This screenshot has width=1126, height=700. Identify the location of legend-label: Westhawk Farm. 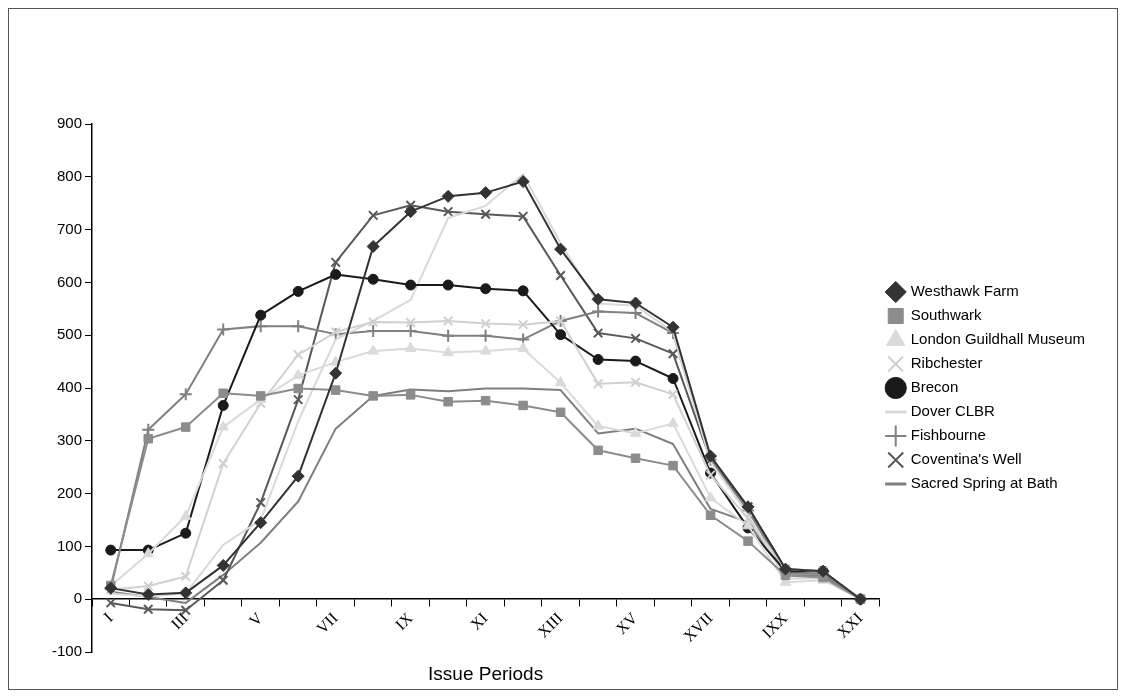
(964, 291).